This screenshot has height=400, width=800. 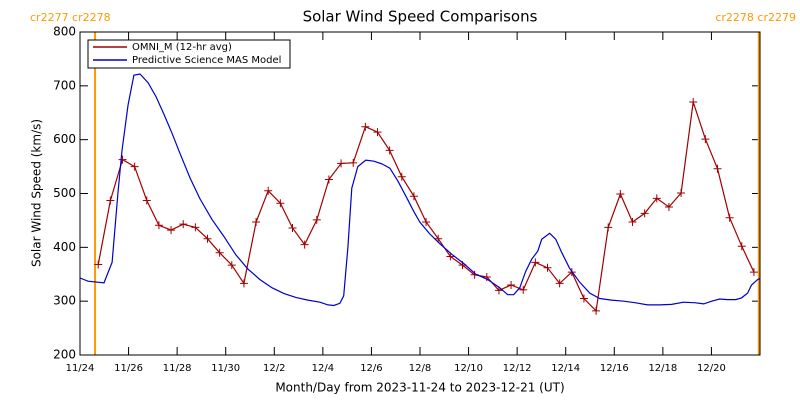 I want to click on x-tick-label: 12/16, so click(x=614, y=368).